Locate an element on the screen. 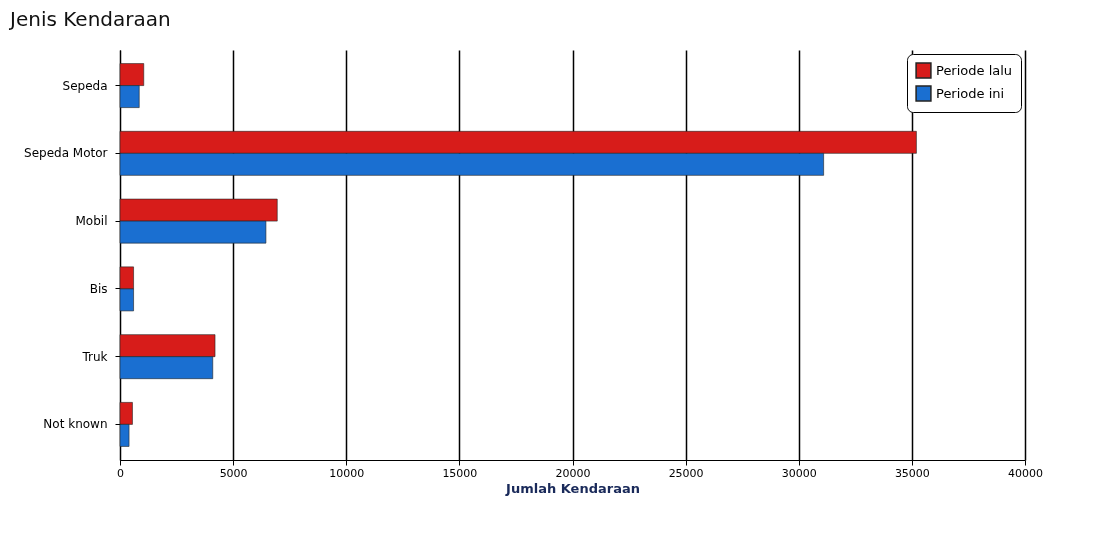 The height and width of the screenshot is (550, 1095). x-tick-label: 5000 is located at coordinates (233, 473).